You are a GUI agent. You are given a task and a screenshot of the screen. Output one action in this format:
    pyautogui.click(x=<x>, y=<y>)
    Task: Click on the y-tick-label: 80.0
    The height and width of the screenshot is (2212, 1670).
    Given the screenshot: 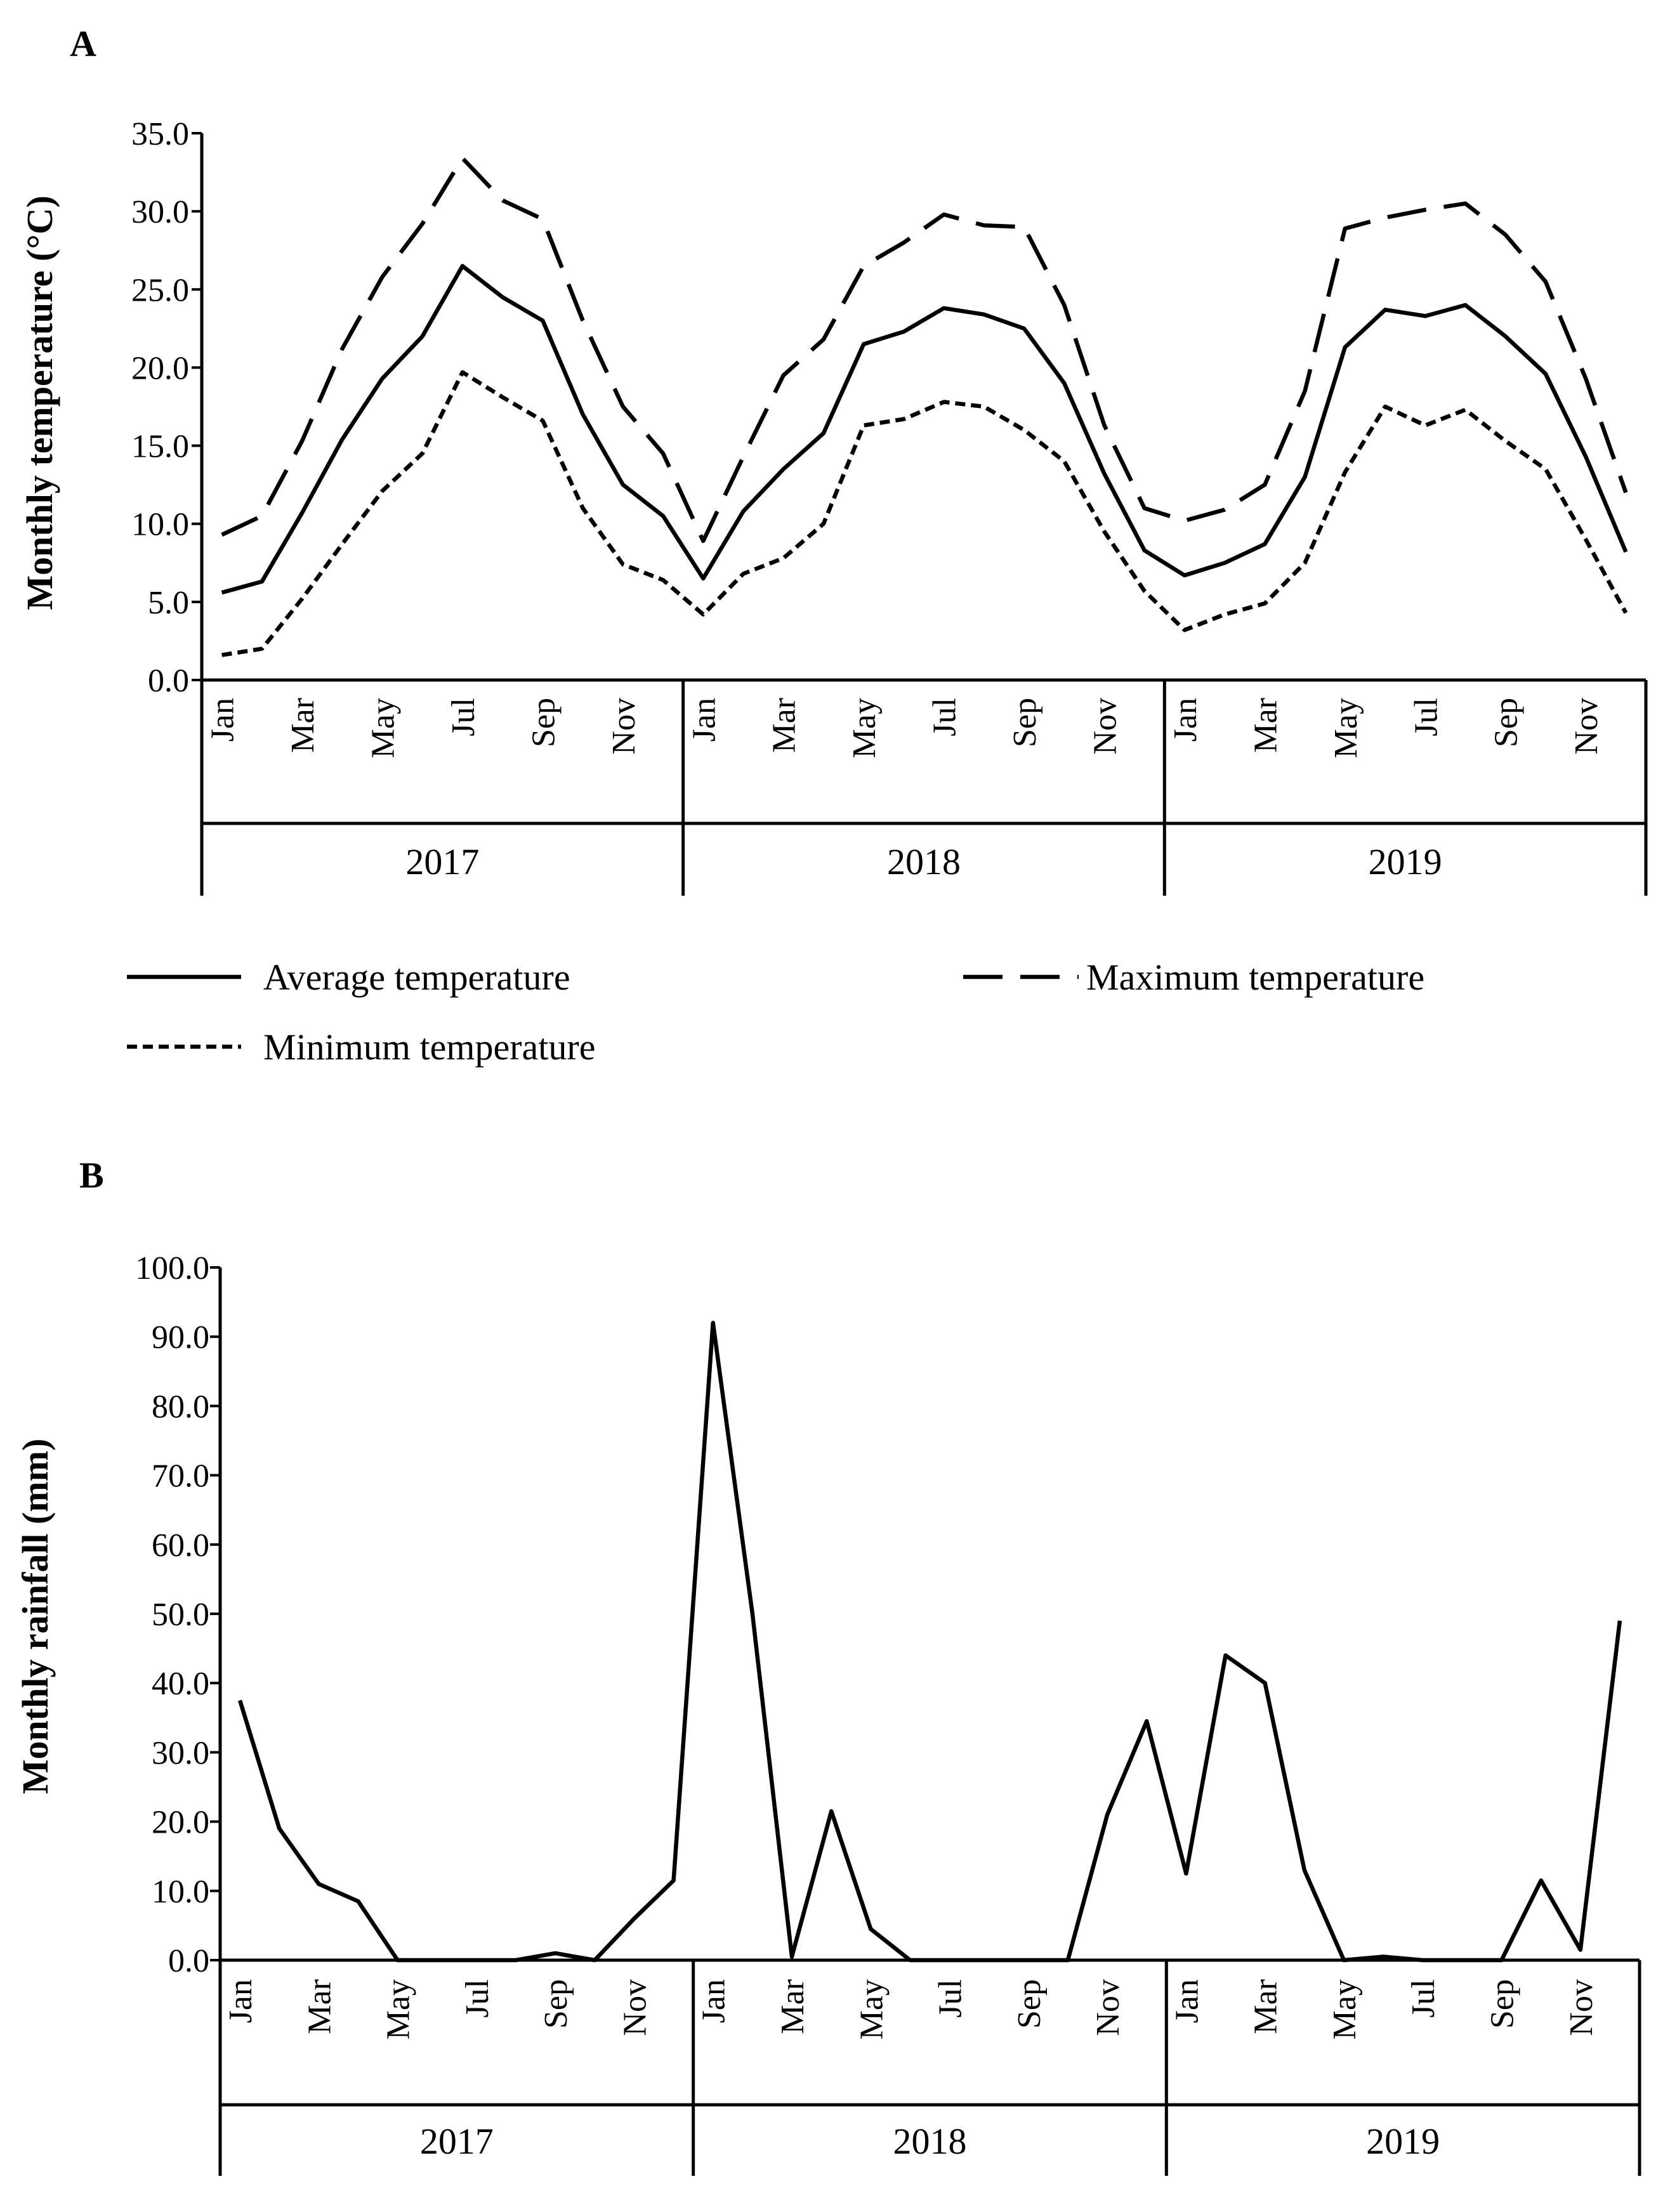 What is the action you would take?
    pyautogui.click(x=180, y=1407)
    